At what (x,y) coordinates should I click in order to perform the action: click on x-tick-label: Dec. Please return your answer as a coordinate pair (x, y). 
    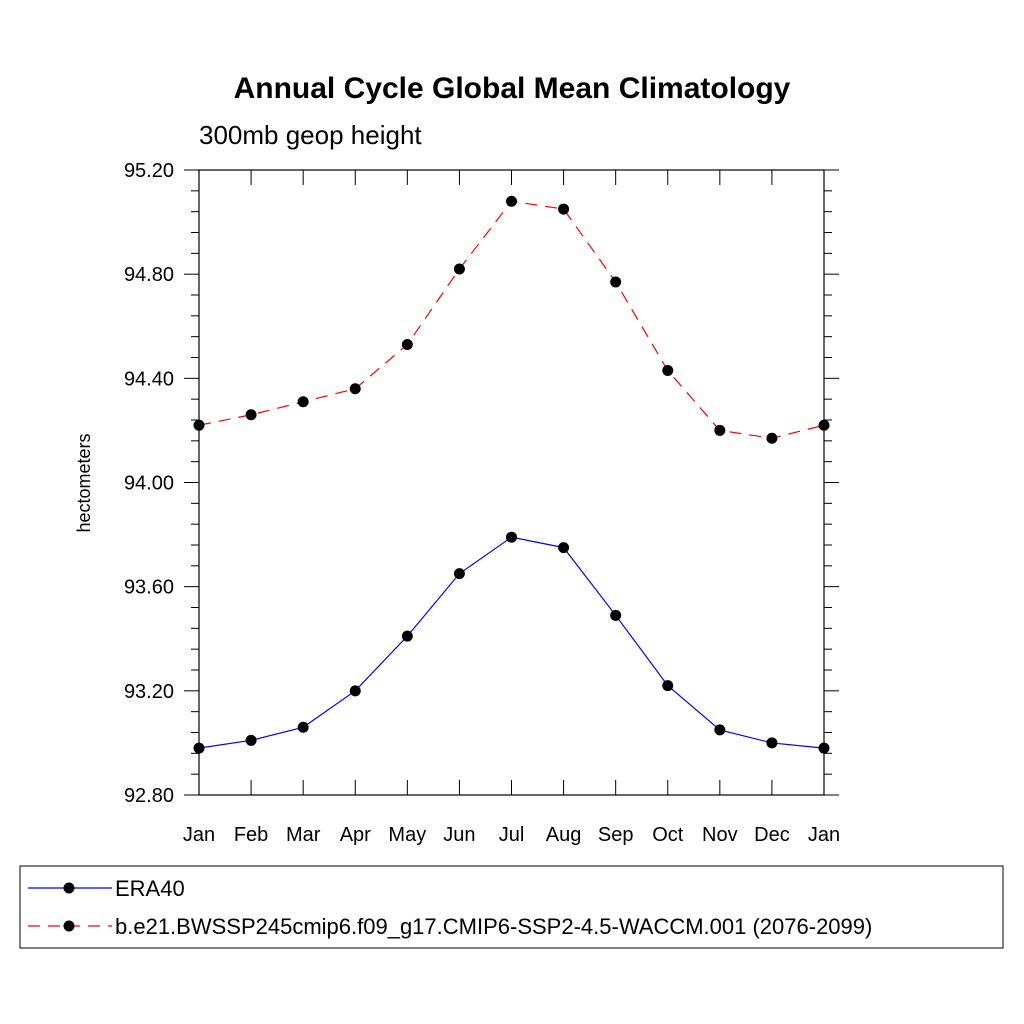
    Looking at the image, I should click on (772, 835).